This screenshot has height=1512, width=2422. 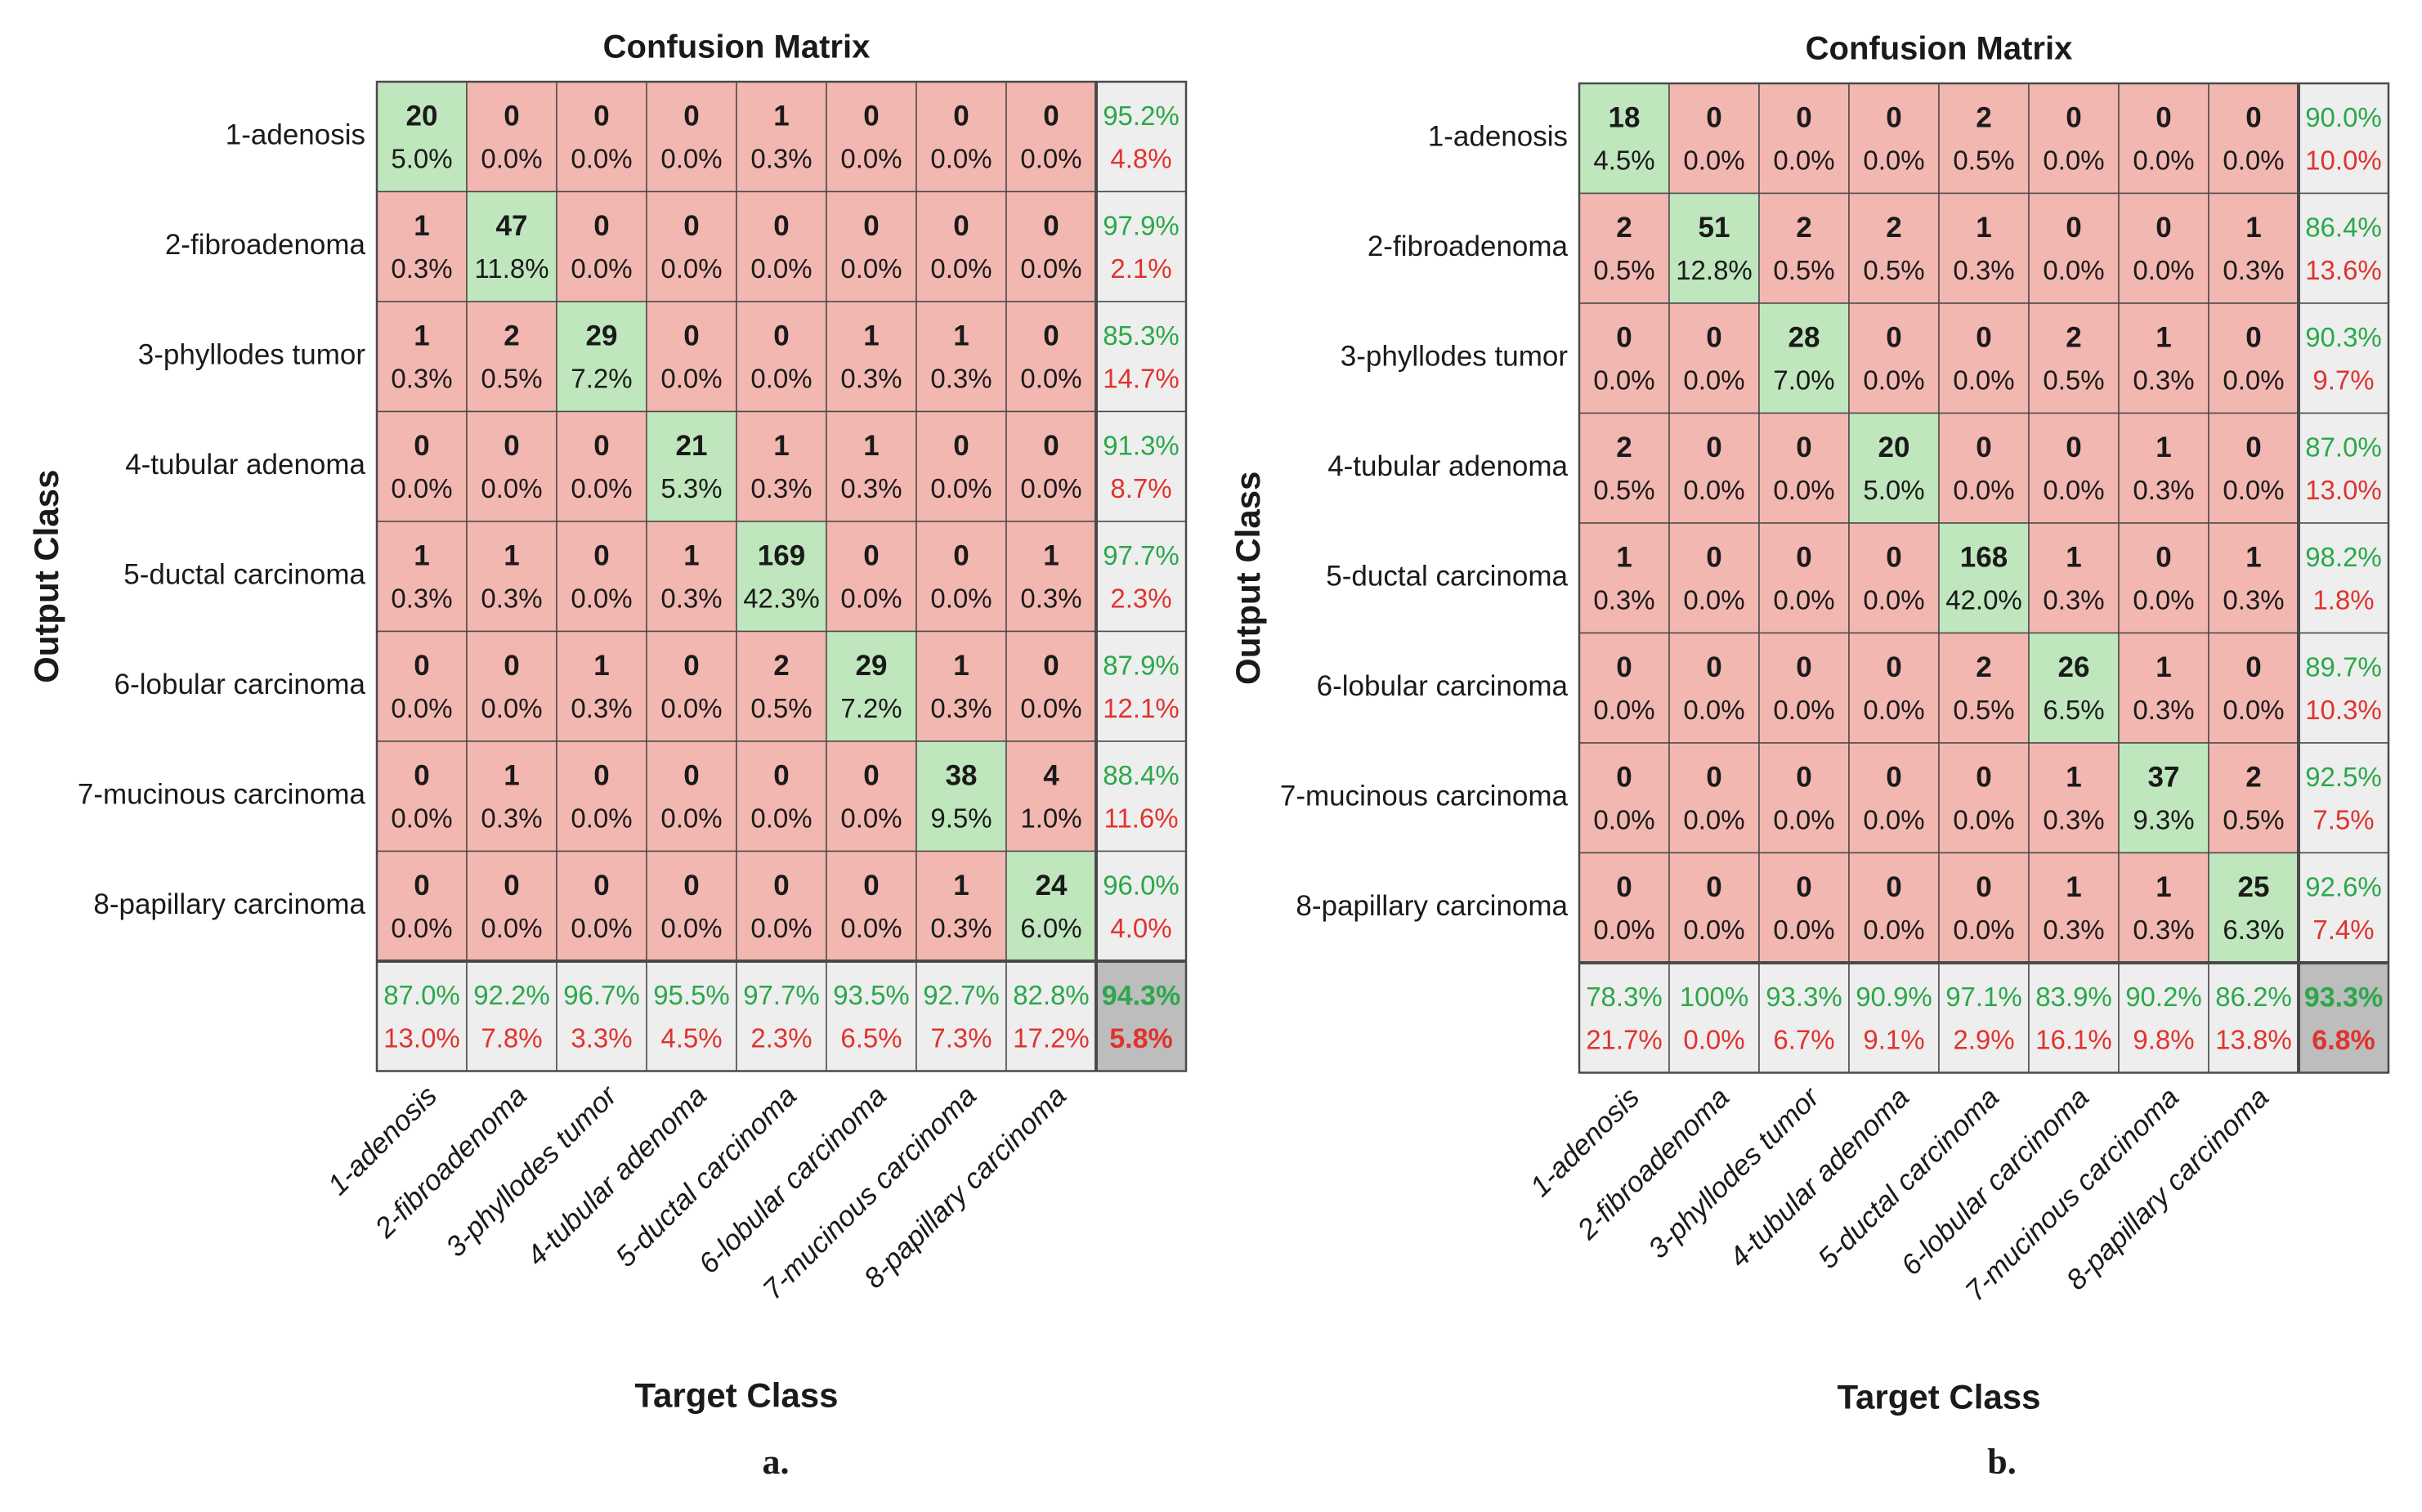 What do you see at coordinates (1803, 380) in the screenshot?
I see `cell-percent: 7.0%` at bounding box center [1803, 380].